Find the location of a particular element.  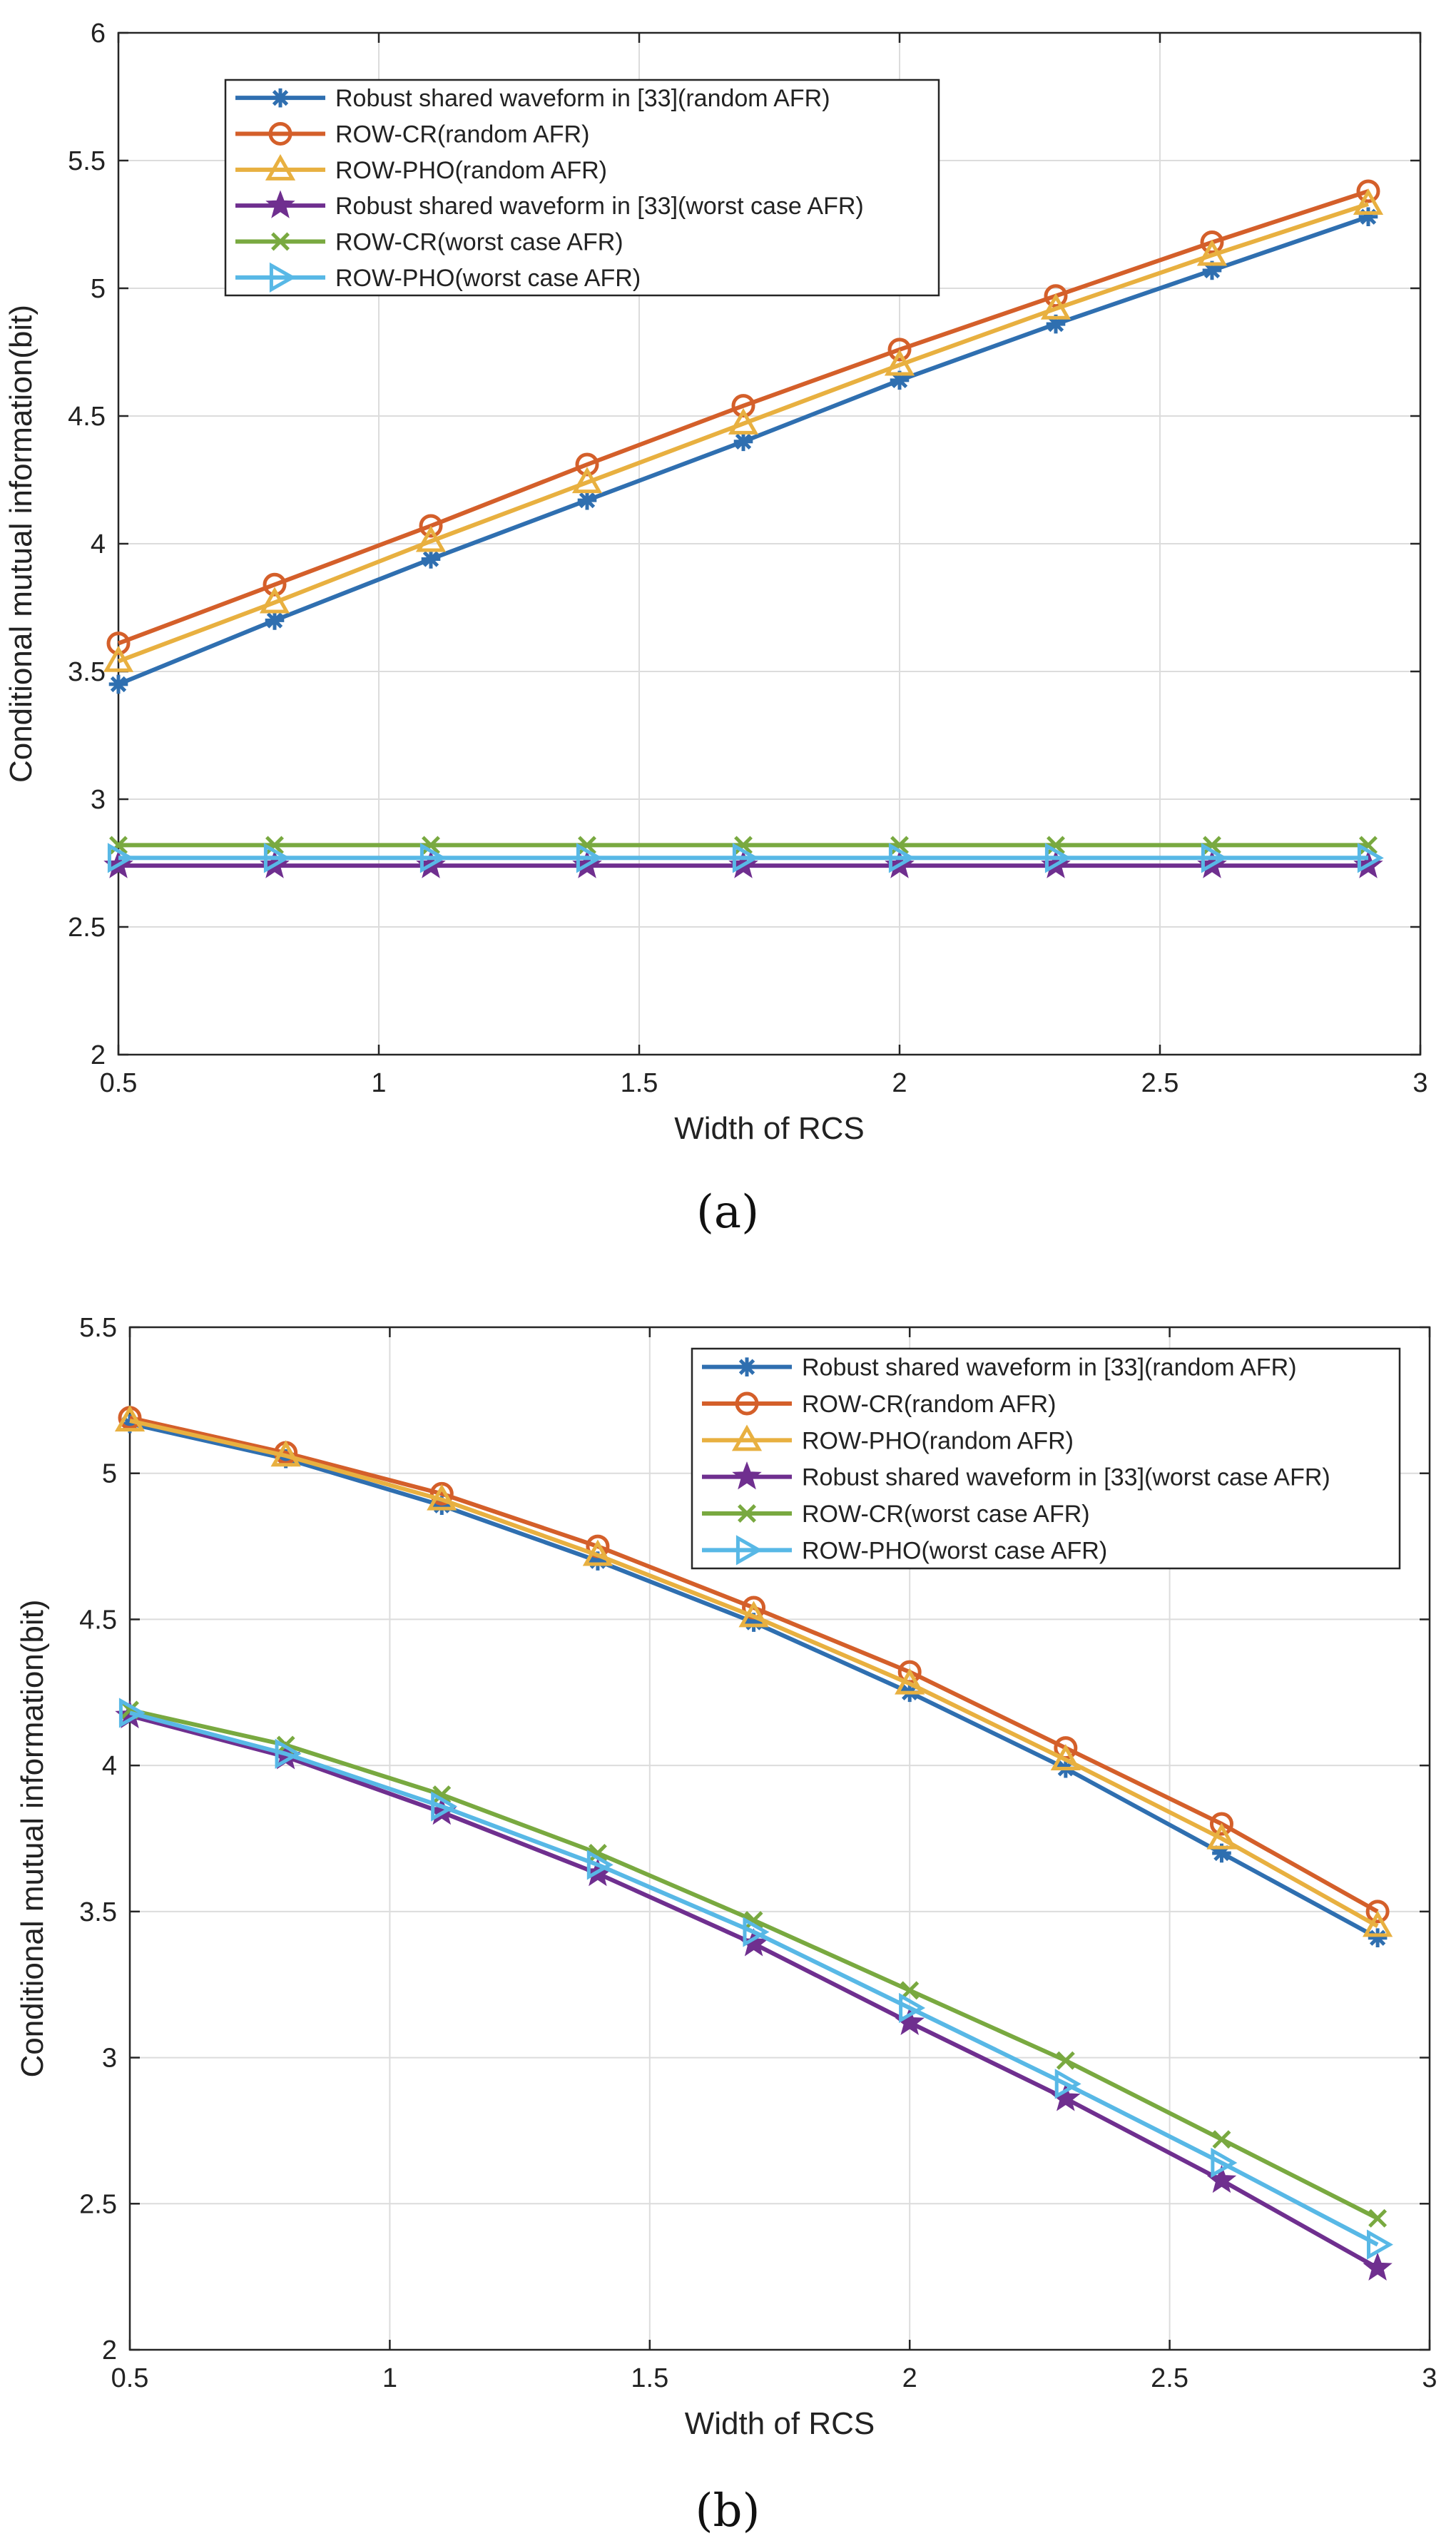

legend-entry: ROW-PHO(random AFR) is located at coordinates (938, 1440).